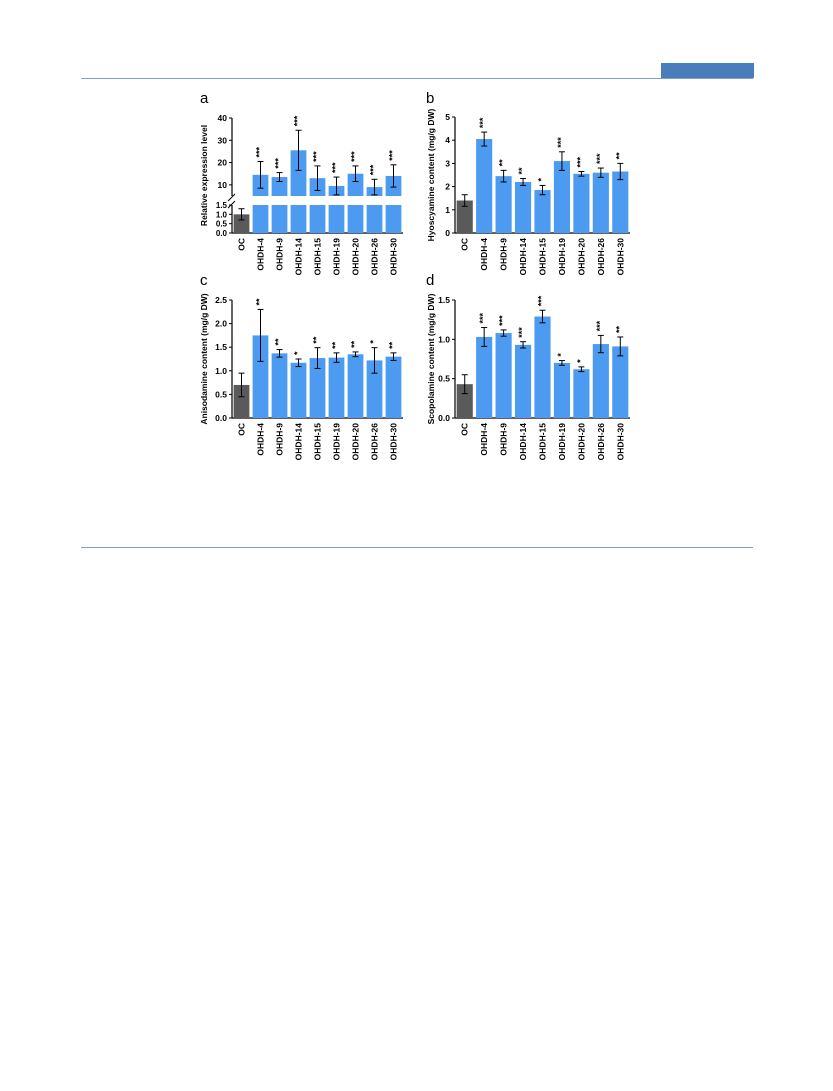  I want to click on panel-label: a, so click(204, 98).